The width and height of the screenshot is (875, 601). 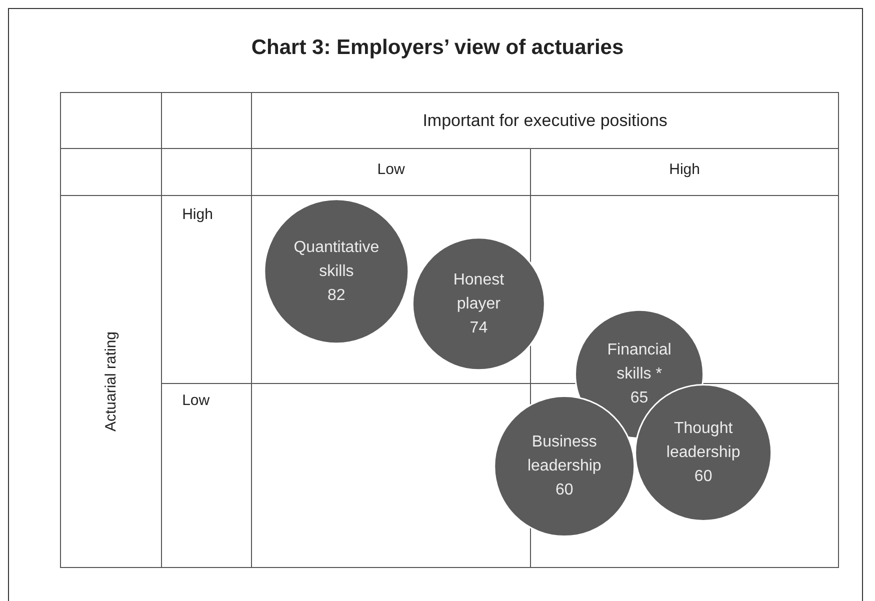 What do you see at coordinates (703, 441) in the screenshot?
I see `category-label: Thought leadership` at bounding box center [703, 441].